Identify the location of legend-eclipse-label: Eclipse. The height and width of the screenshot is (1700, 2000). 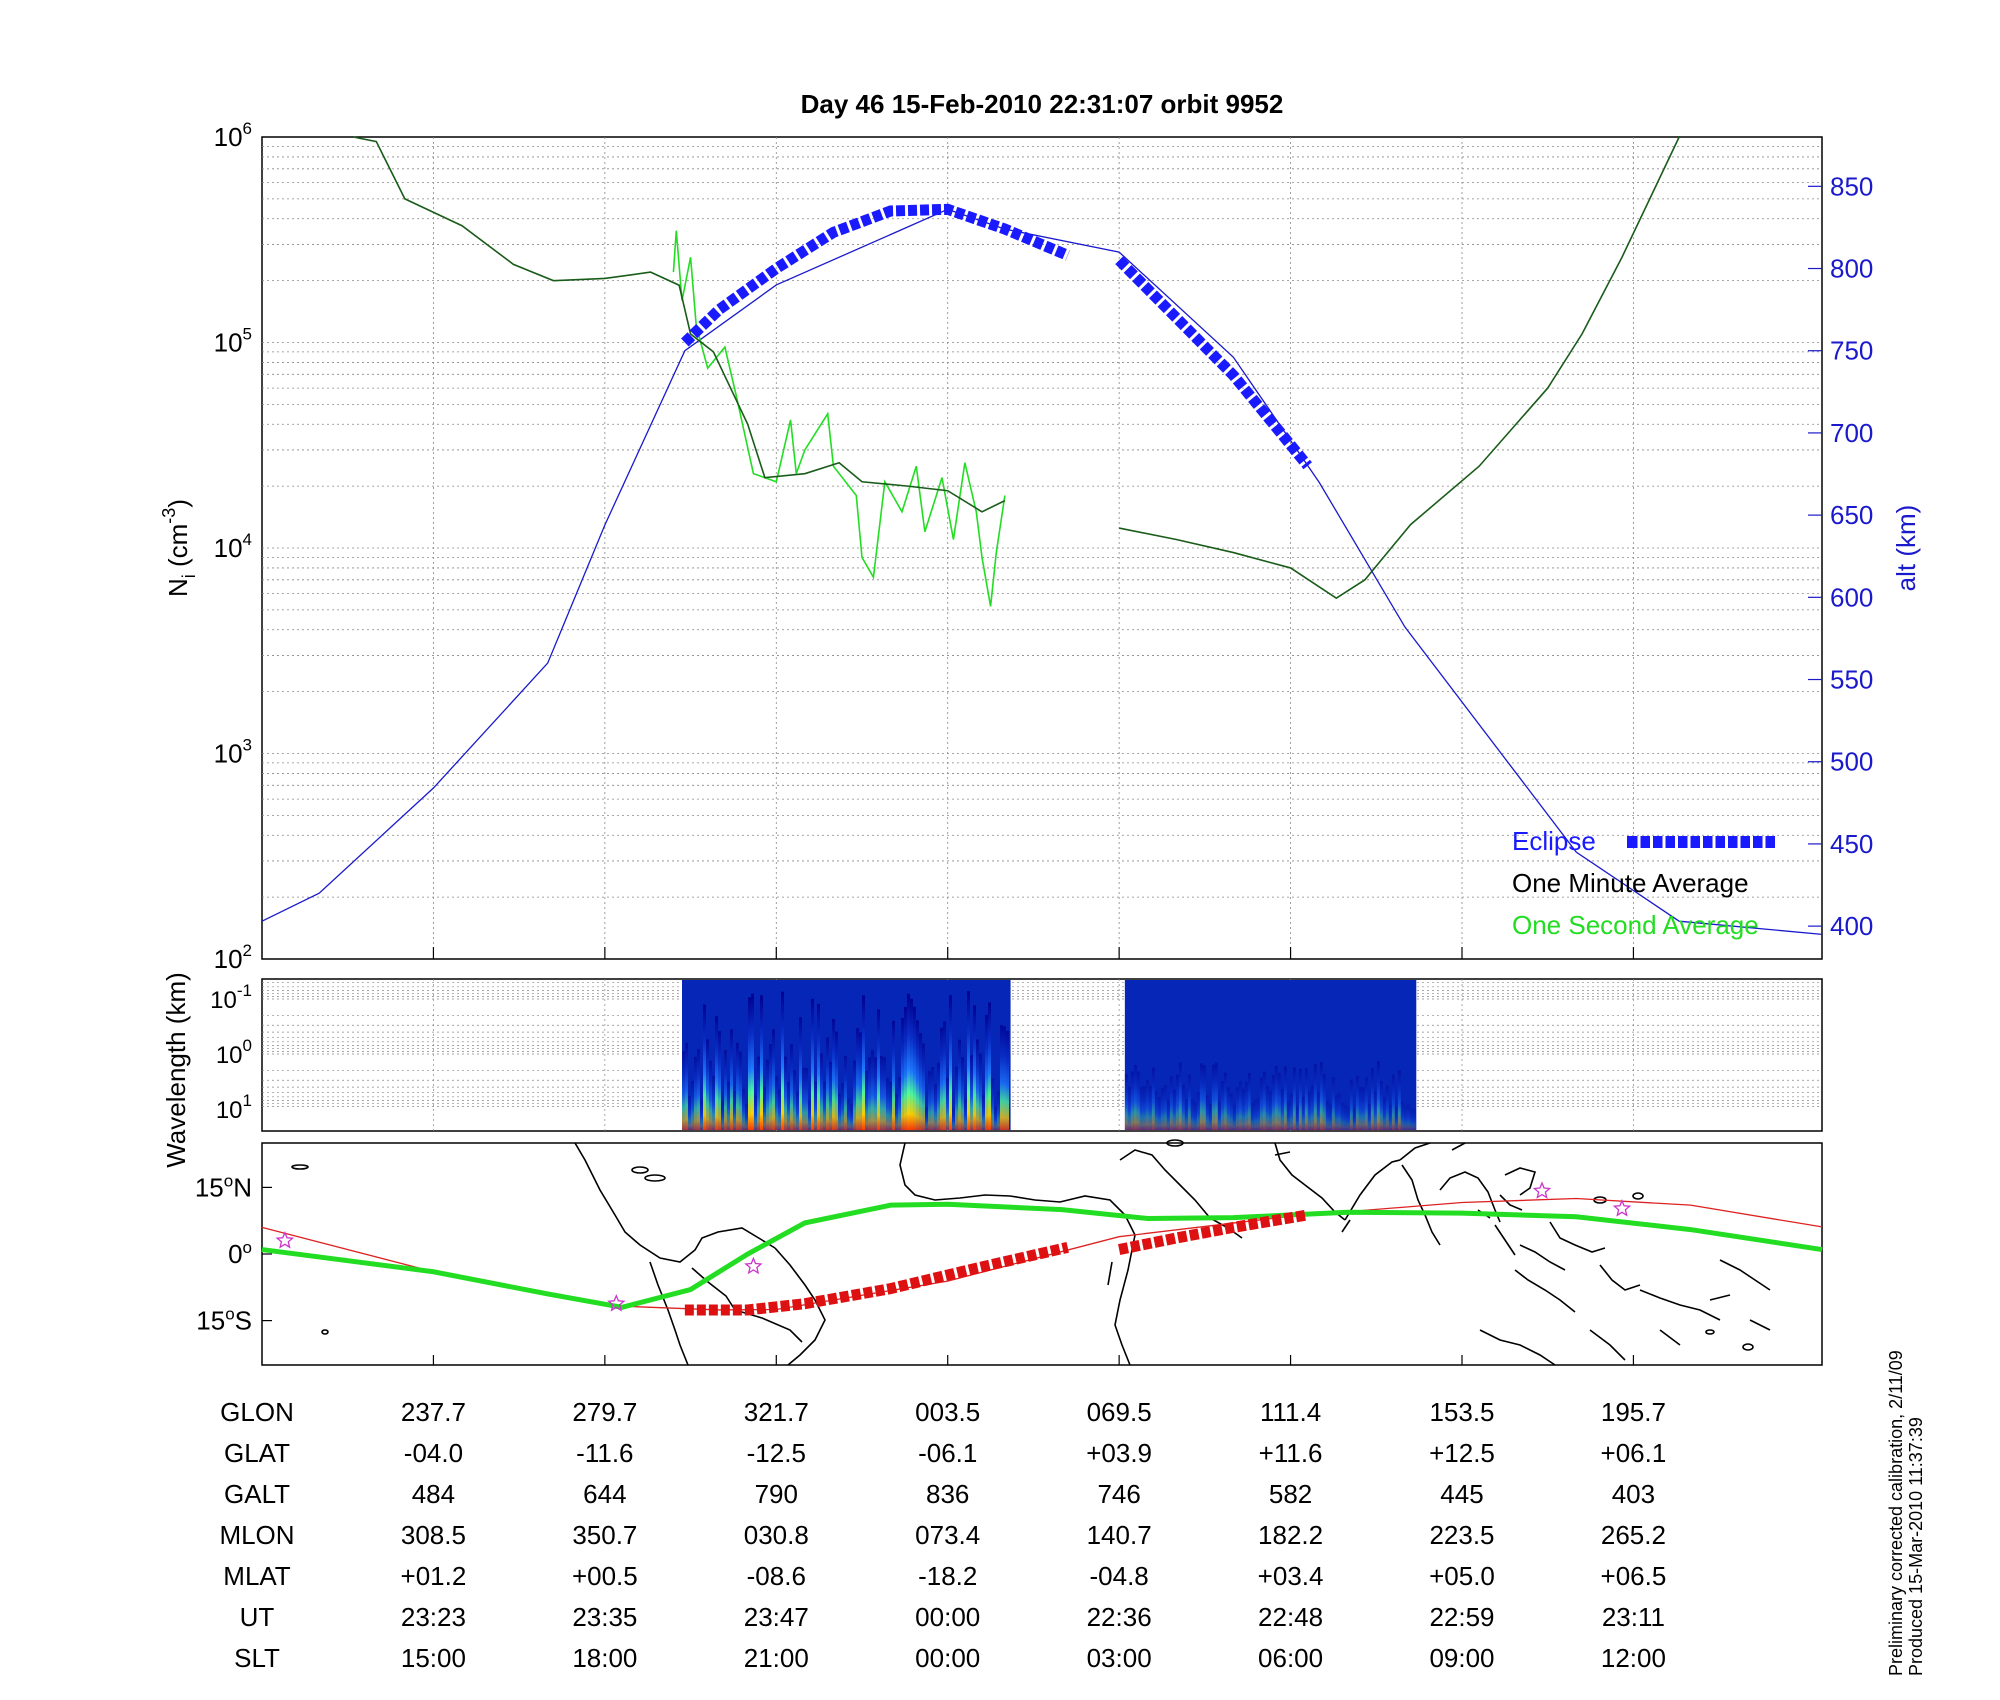
(1554, 841).